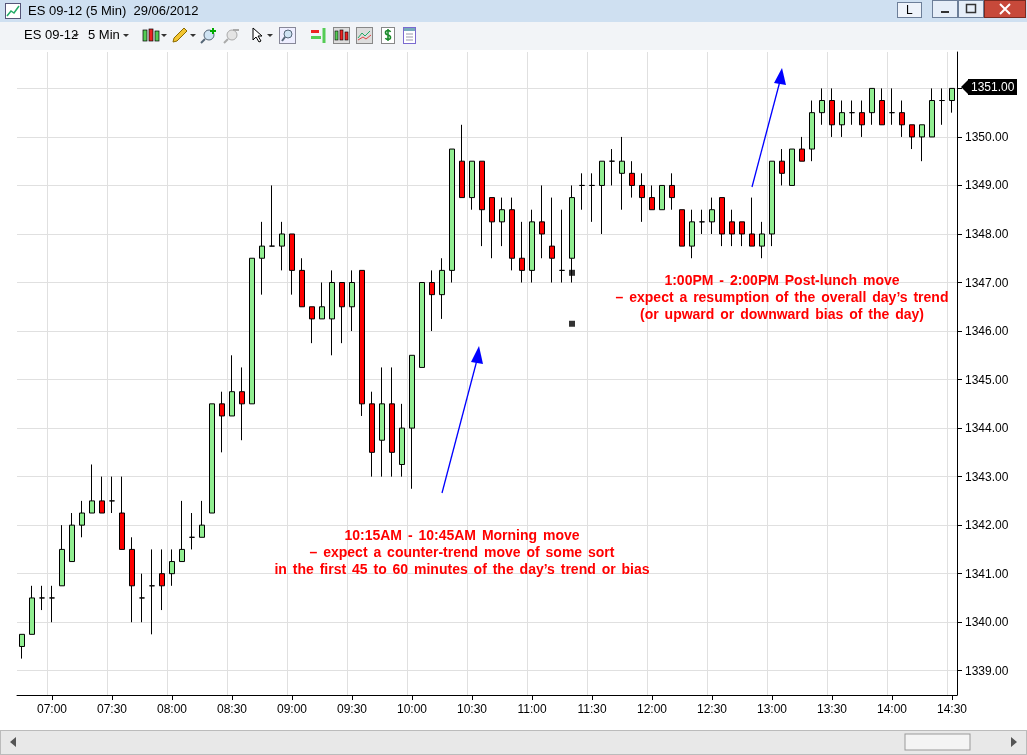 This screenshot has height=755, width=1027. What do you see at coordinates (782, 297) in the screenshot?
I see `annotation: 1:00PM - 2:00PM Post-lunch move – expect a resumption of the overall day’s trend (or upward or downward bias of the day)` at bounding box center [782, 297].